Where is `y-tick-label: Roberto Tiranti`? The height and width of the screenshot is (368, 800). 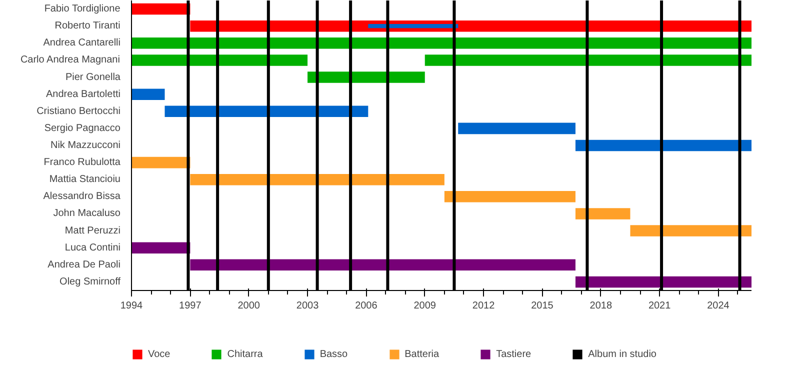
y-tick-label: Roberto Tiranti is located at coordinates (87, 26).